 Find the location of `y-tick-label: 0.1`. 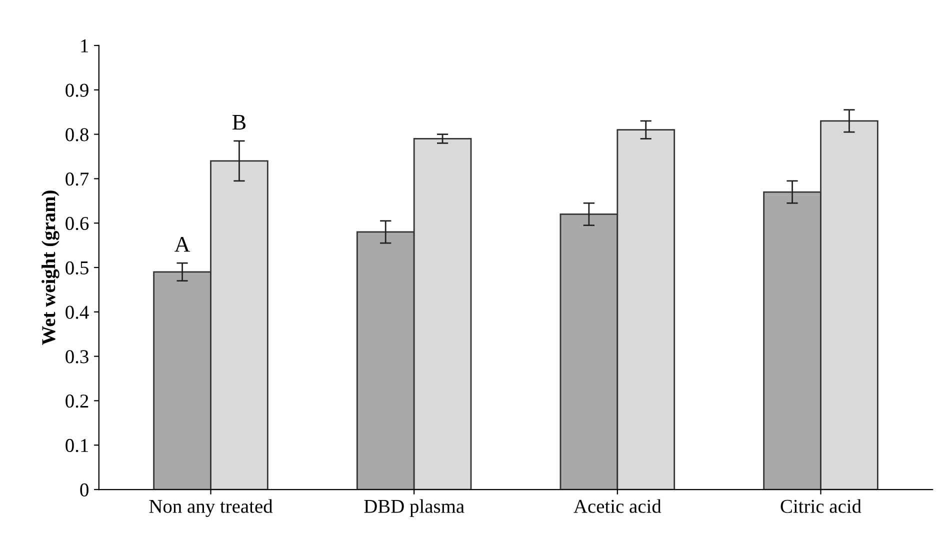

y-tick-label: 0.1 is located at coordinates (77, 445).